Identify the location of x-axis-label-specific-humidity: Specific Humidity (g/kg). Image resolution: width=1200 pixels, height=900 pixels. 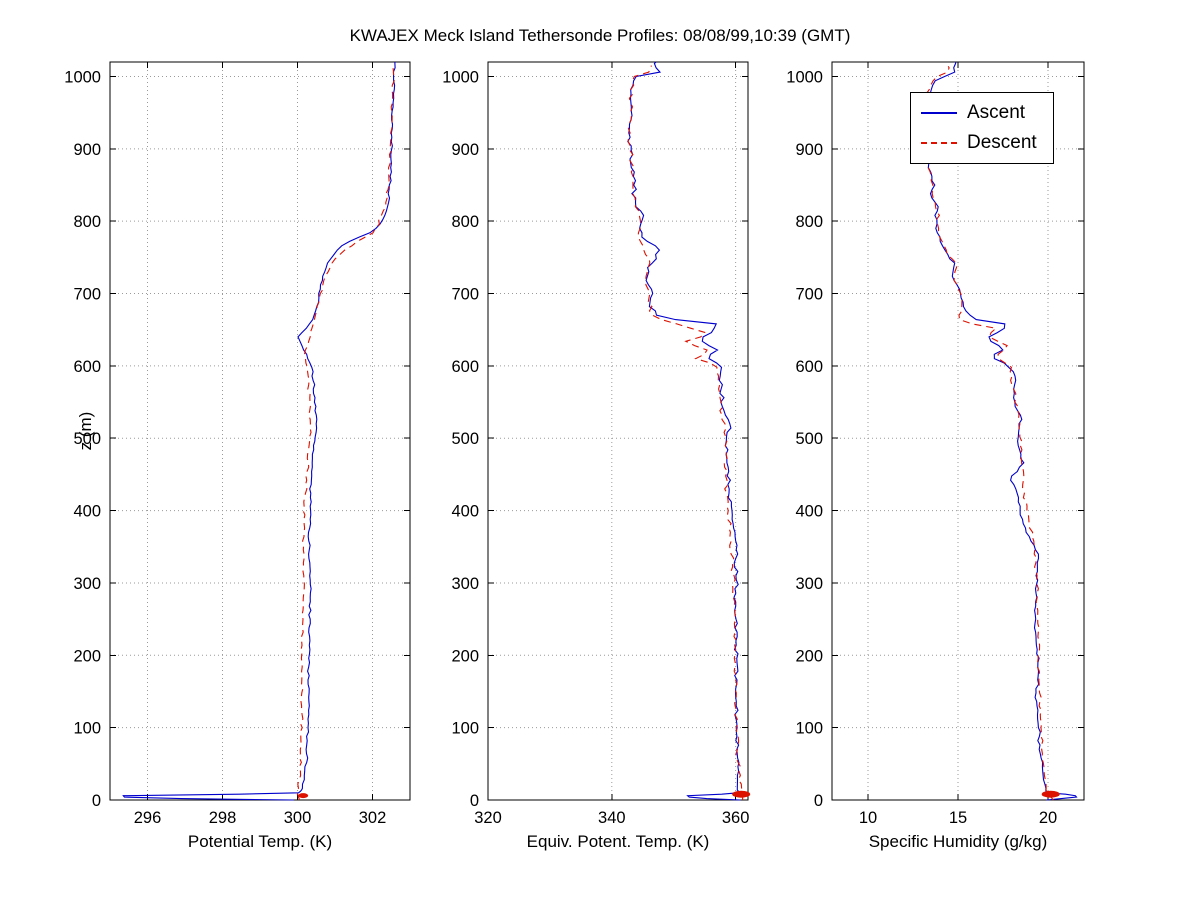
(958, 841).